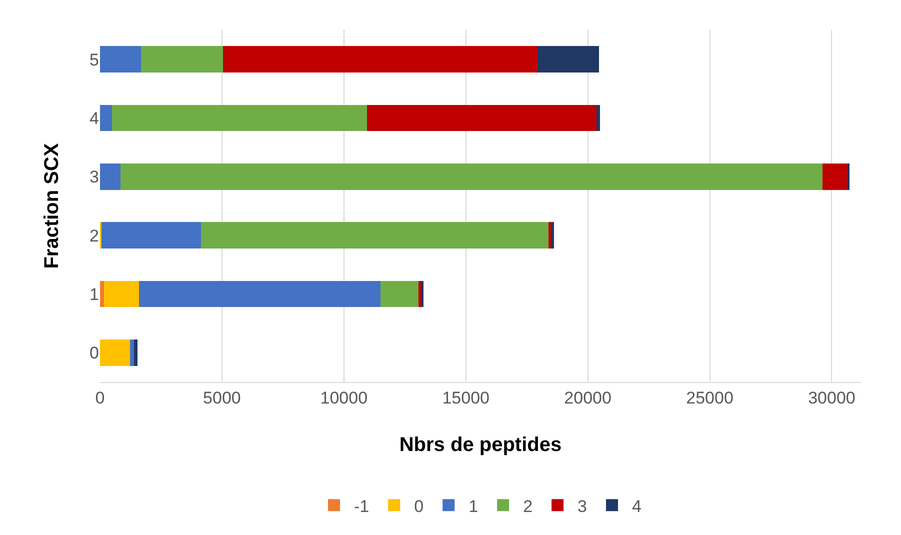 Image resolution: width=901 pixels, height=535 pixels. What do you see at coordinates (222, 398) in the screenshot?
I see `x-tick-label: 5000` at bounding box center [222, 398].